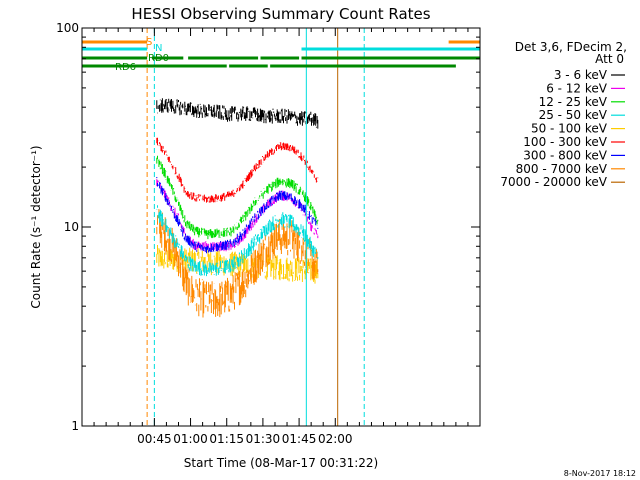 This screenshot has height=480, width=640. I want to click on x-tick-label-1: 01:00, so click(190, 439).